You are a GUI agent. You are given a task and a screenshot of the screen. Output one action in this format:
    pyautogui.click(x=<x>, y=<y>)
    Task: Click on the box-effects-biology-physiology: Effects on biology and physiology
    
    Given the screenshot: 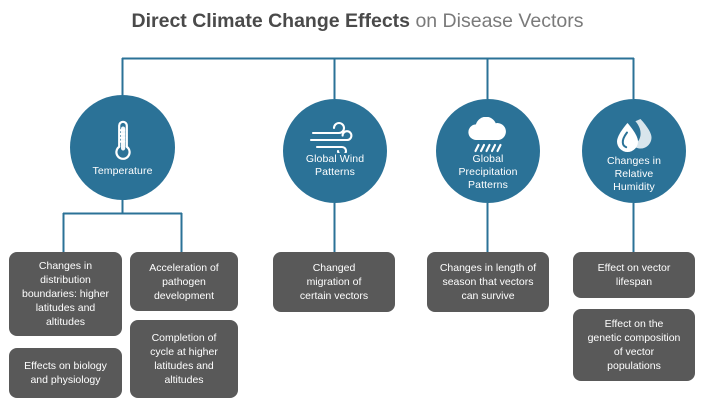 What is the action you would take?
    pyautogui.click(x=65, y=373)
    